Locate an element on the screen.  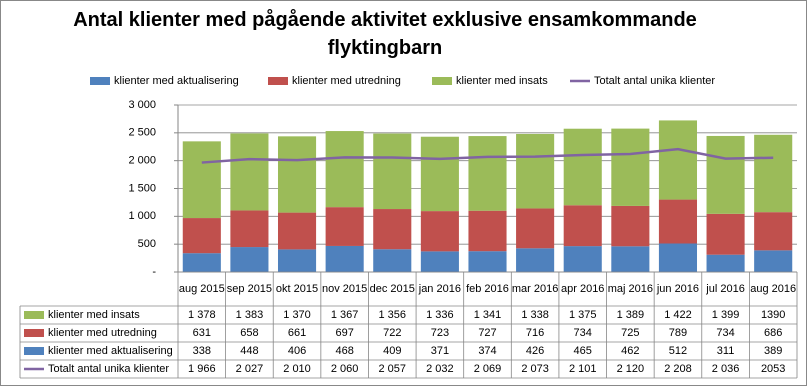
table-value: 727 is located at coordinates (487, 333).